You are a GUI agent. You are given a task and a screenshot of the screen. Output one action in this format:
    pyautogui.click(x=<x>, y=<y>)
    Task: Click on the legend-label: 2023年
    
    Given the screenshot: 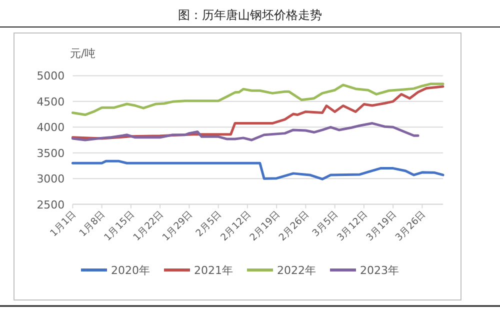 What is the action you would take?
    pyautogui.click(x=379, y=270)
    